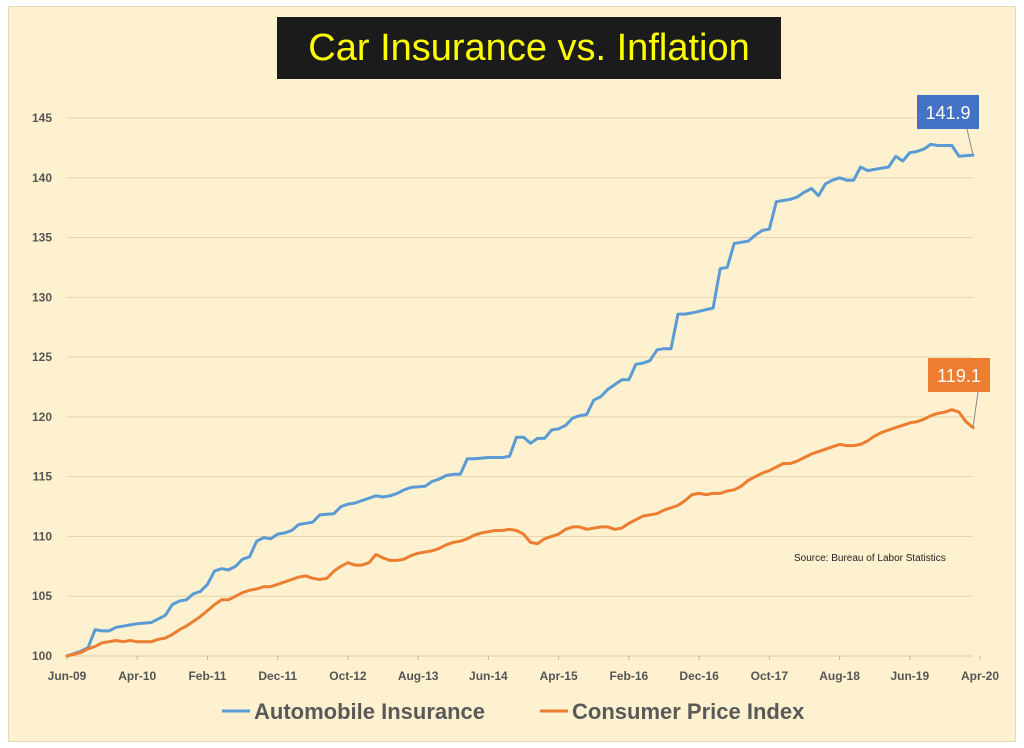  Describe the element at coordinates (369, 711) in the screenshot. I see `legend-label: Automobile Insurance` at that location.